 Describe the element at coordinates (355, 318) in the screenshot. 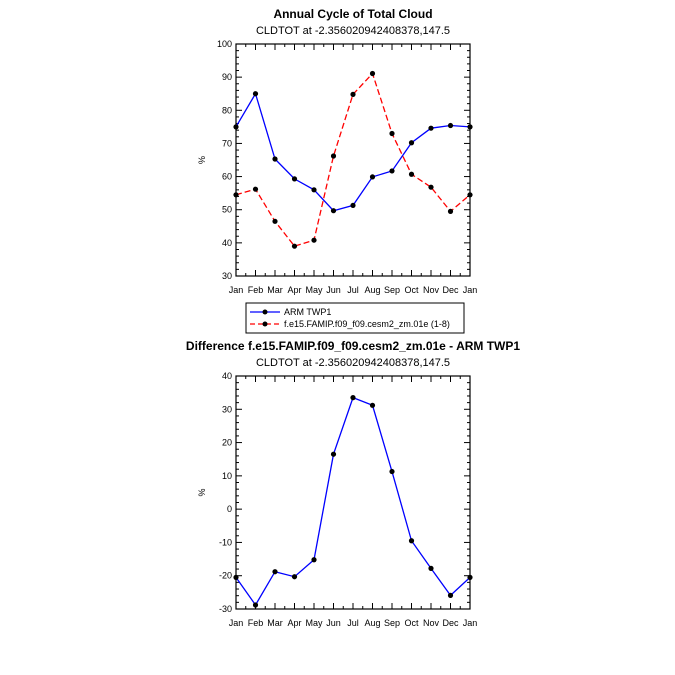

I see `legend-box` at that location.